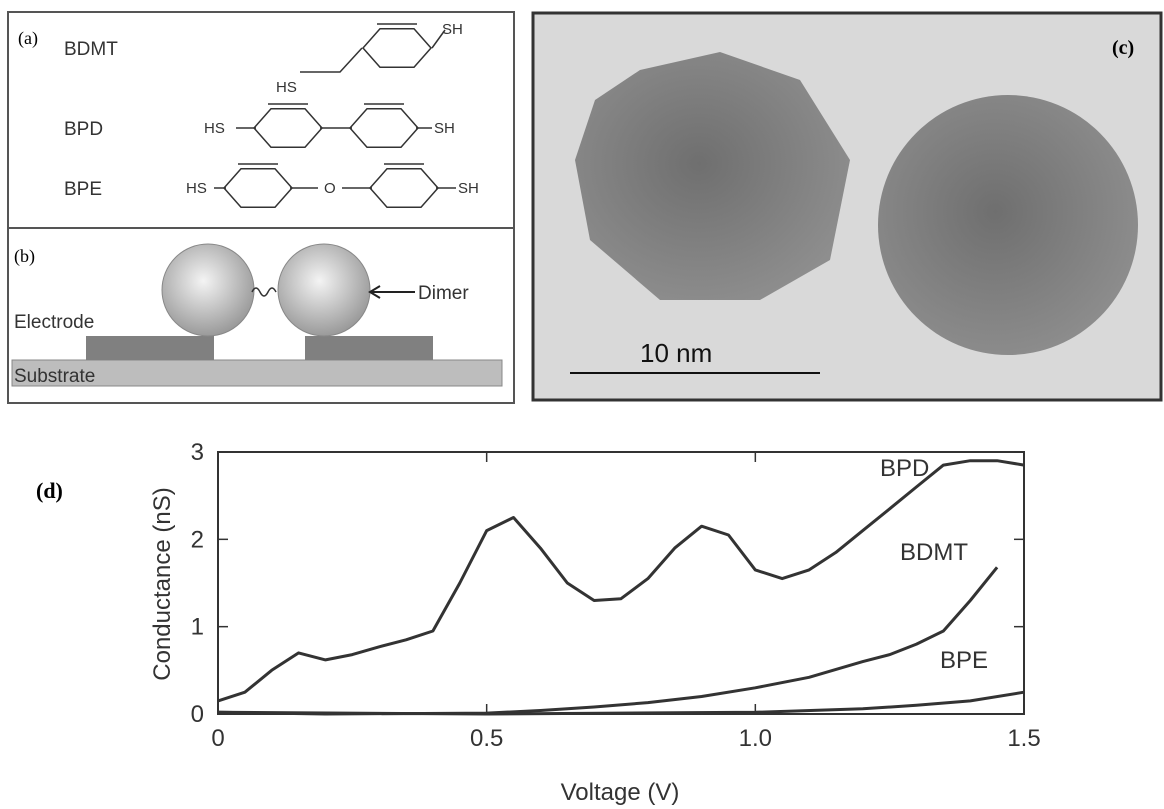 The height and width of the screenshot is (809, 1164). I want to click on series-label: BPD, so click(904, 468).